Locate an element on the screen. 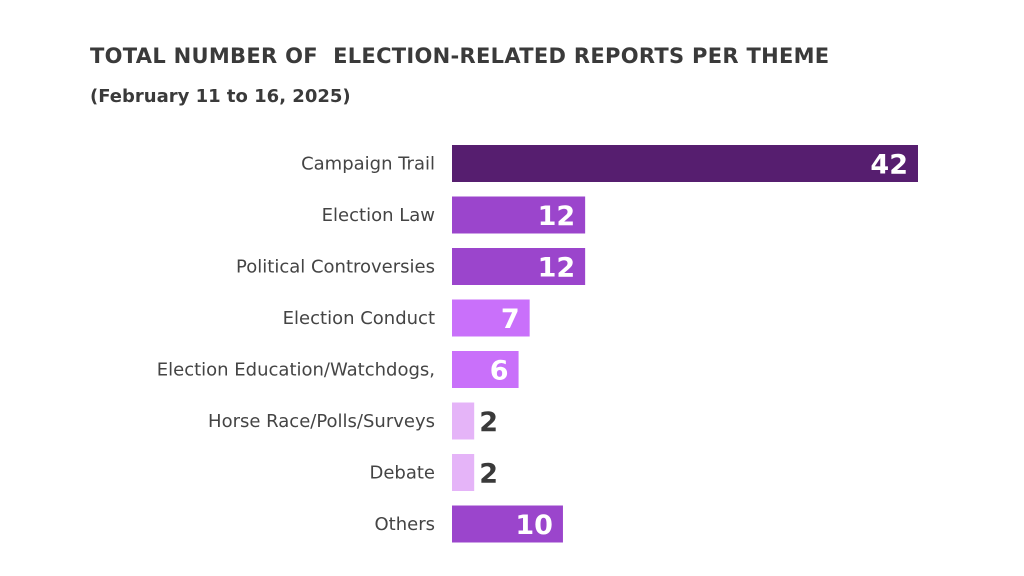 The width and height of the screenshot is (1024, 576). value-label-0: 42 is located at coordinates (889, 165).